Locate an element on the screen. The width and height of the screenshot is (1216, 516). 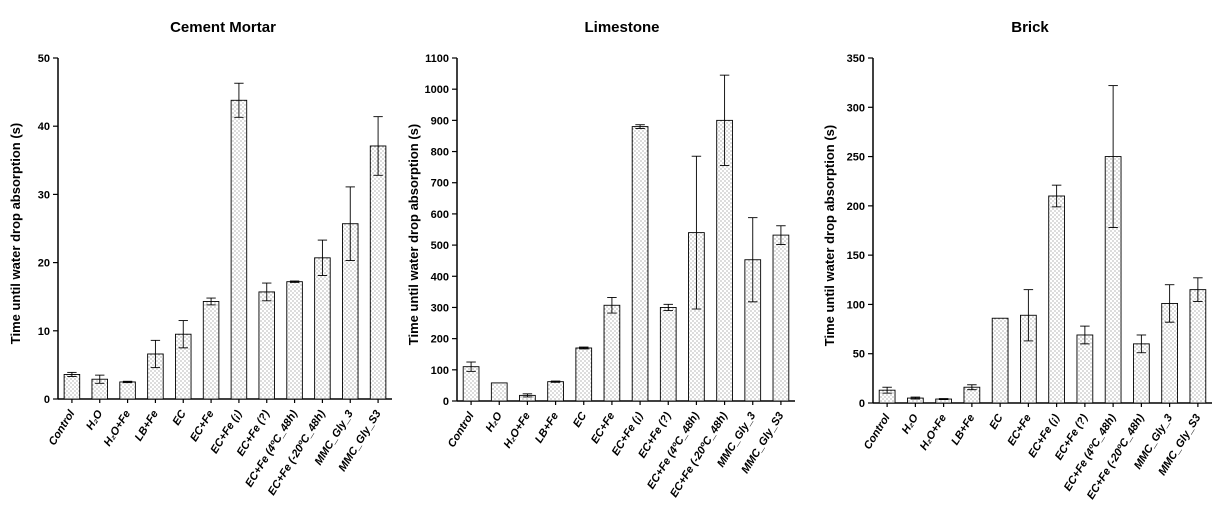
x-tick-label: EC+Fe (4ºC_48h) is located at coordinates (1090, 452).